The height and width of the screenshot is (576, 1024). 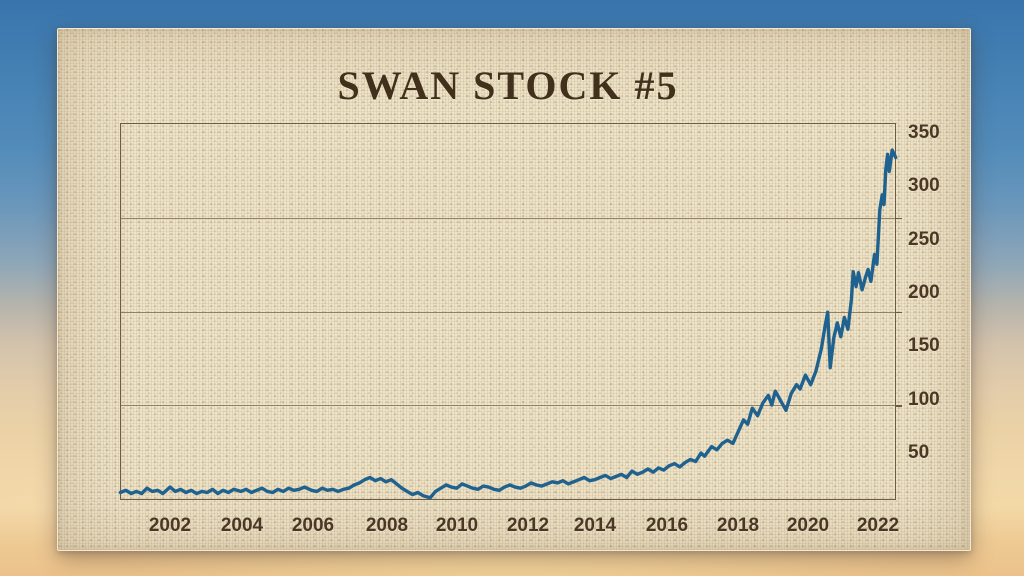 What do you see at coordinates (924, 239) in the screenshot?
I see `y-axis-label: 250` at bounding box center [924, 239].